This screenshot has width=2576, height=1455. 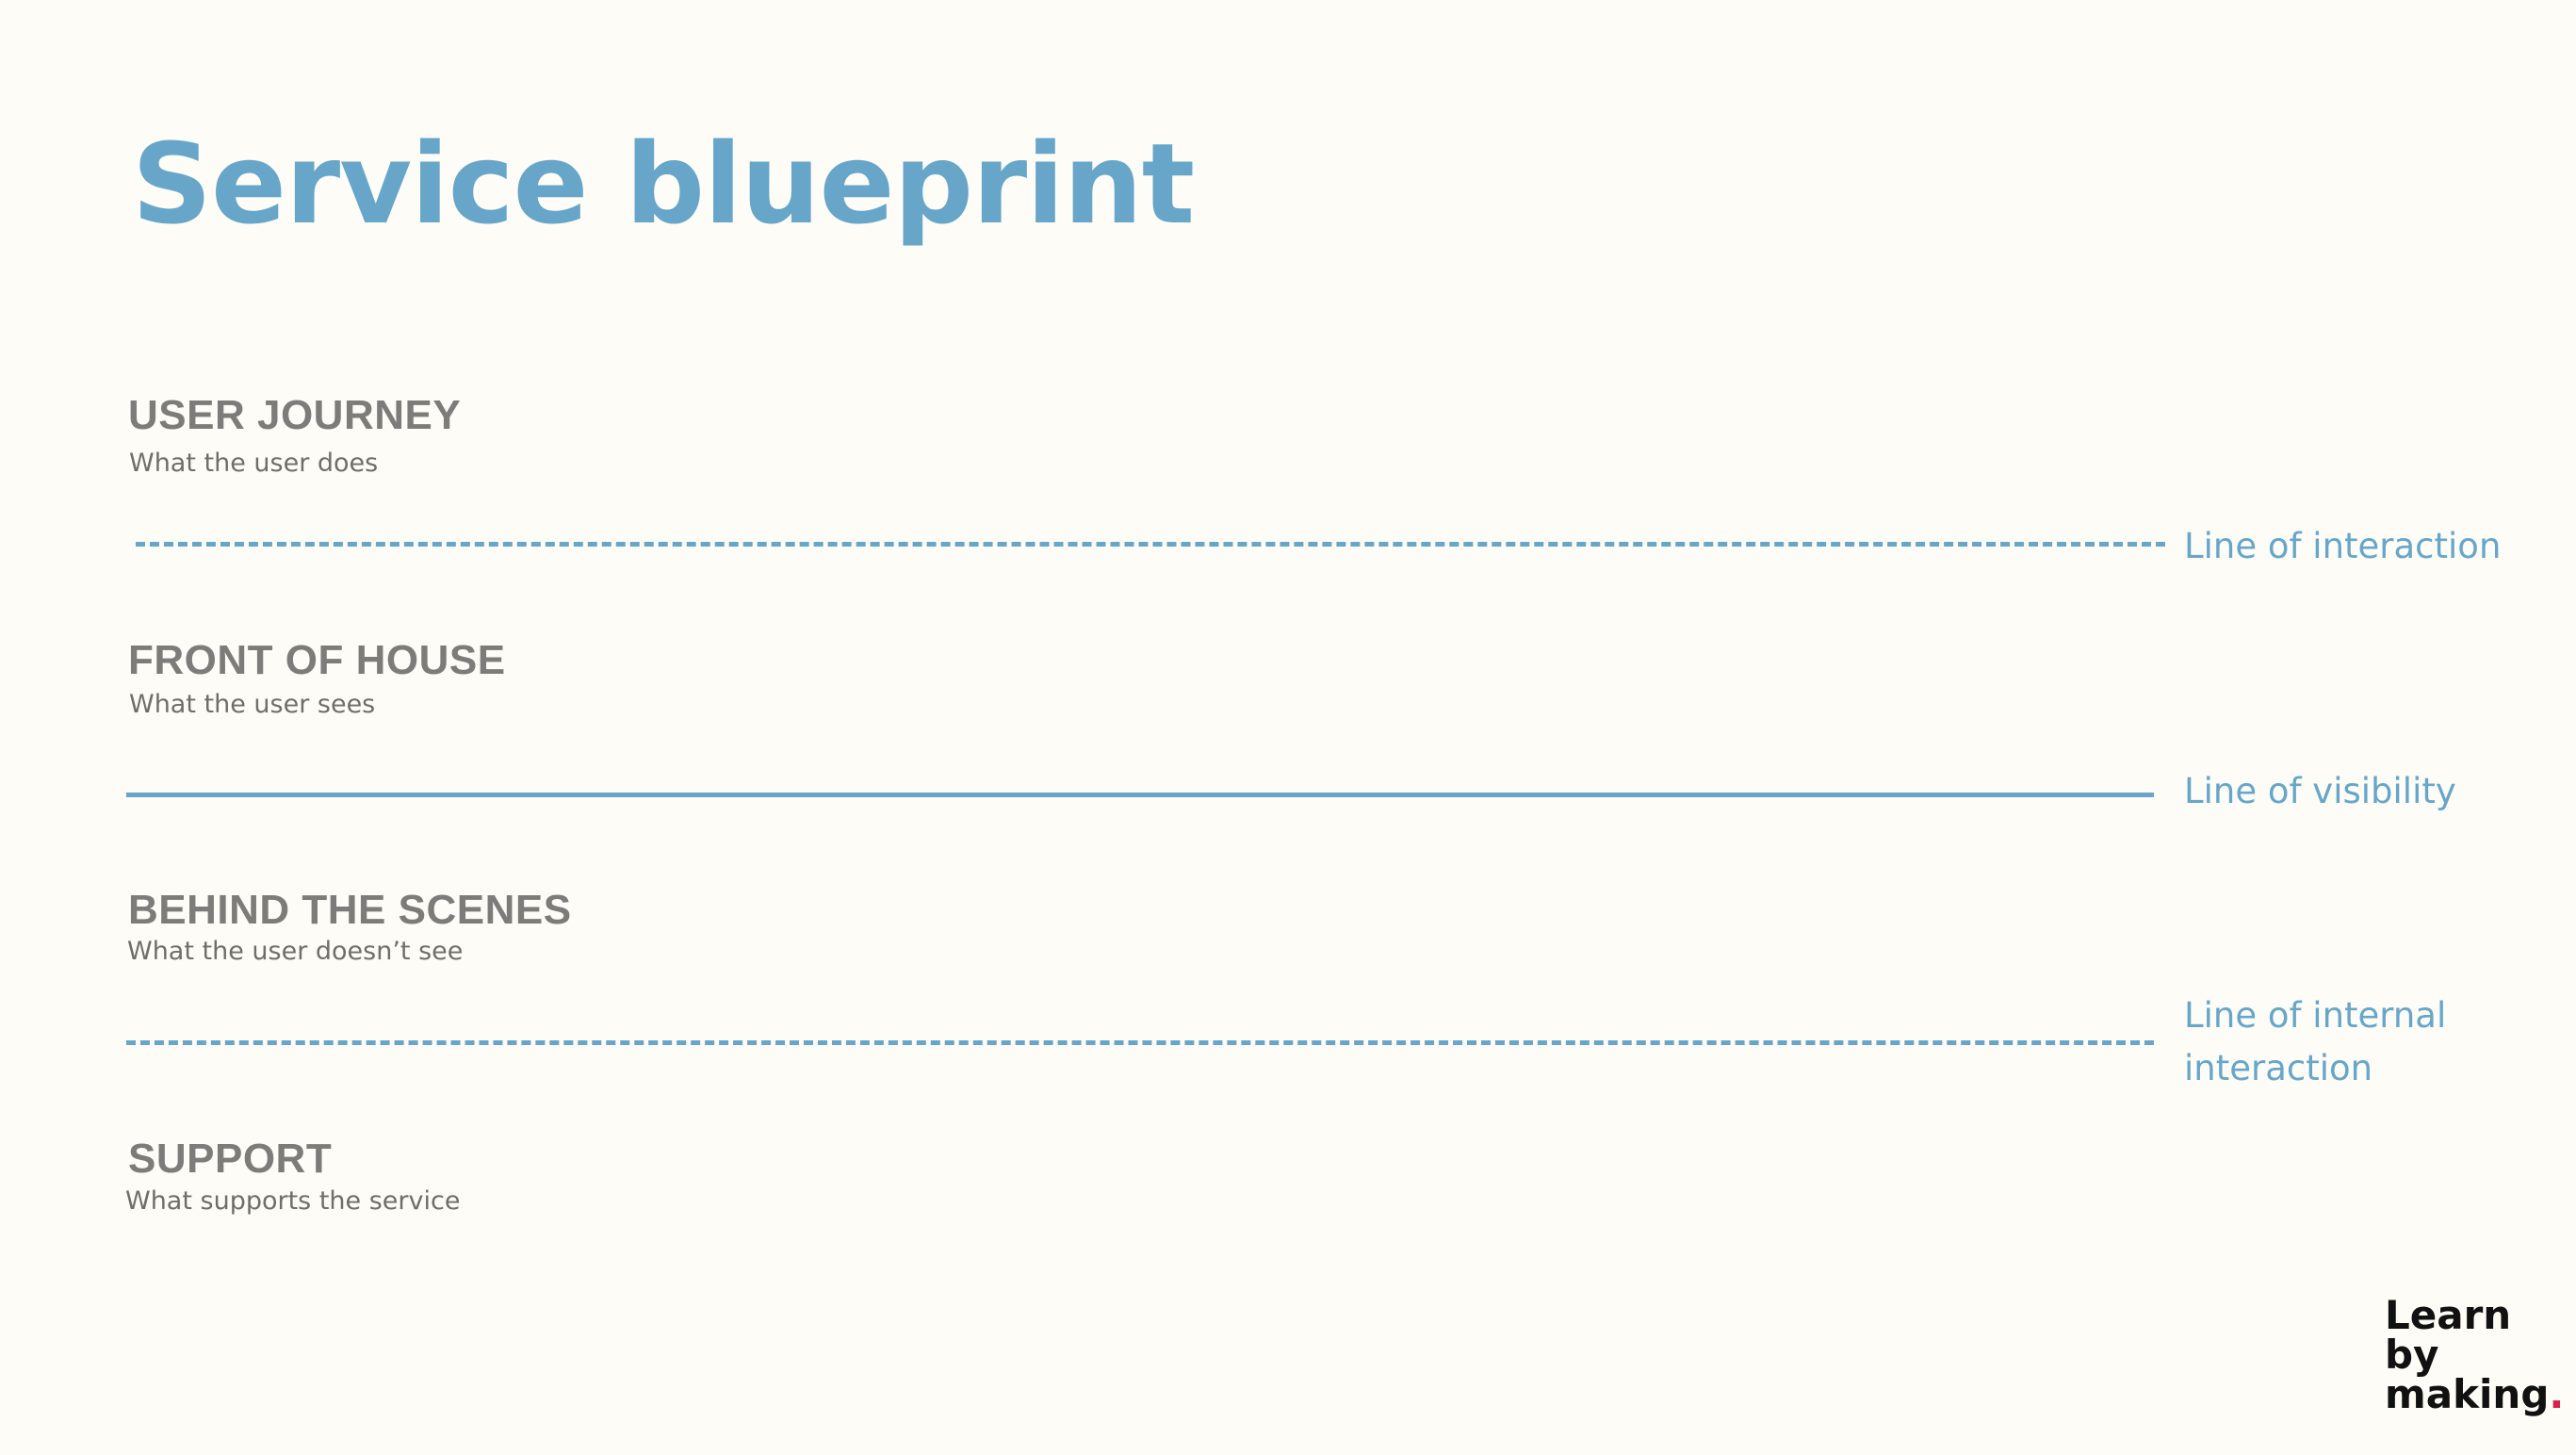 What do you see at coordinates (317, 660) in the screenshot?
I see `section-heading-front-of-house: FRONT OF HOUSE` at bounding box center [317, 660].